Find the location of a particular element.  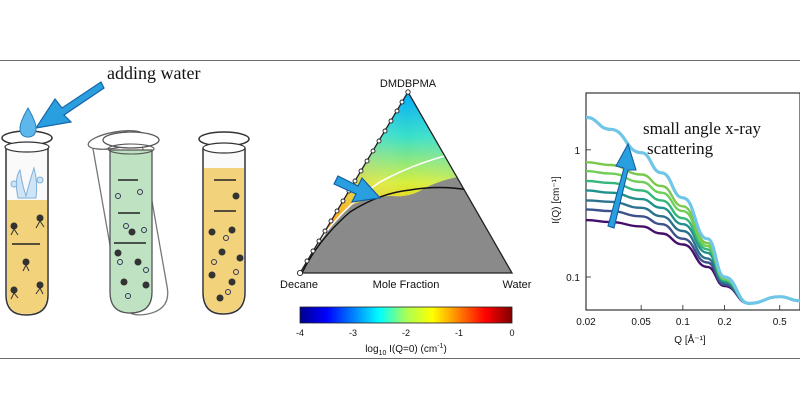

colorbar: -4 -3 -2 -1 0 log10 I(Q=0) (cm-1) is located at coordinates (405, 331).